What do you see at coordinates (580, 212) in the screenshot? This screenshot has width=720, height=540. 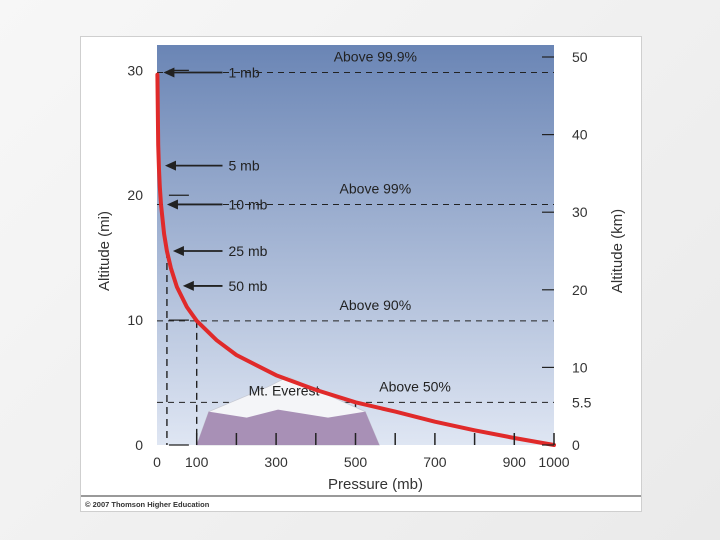 I see `right-tick-label: 30` at bounding box center [580, 212].